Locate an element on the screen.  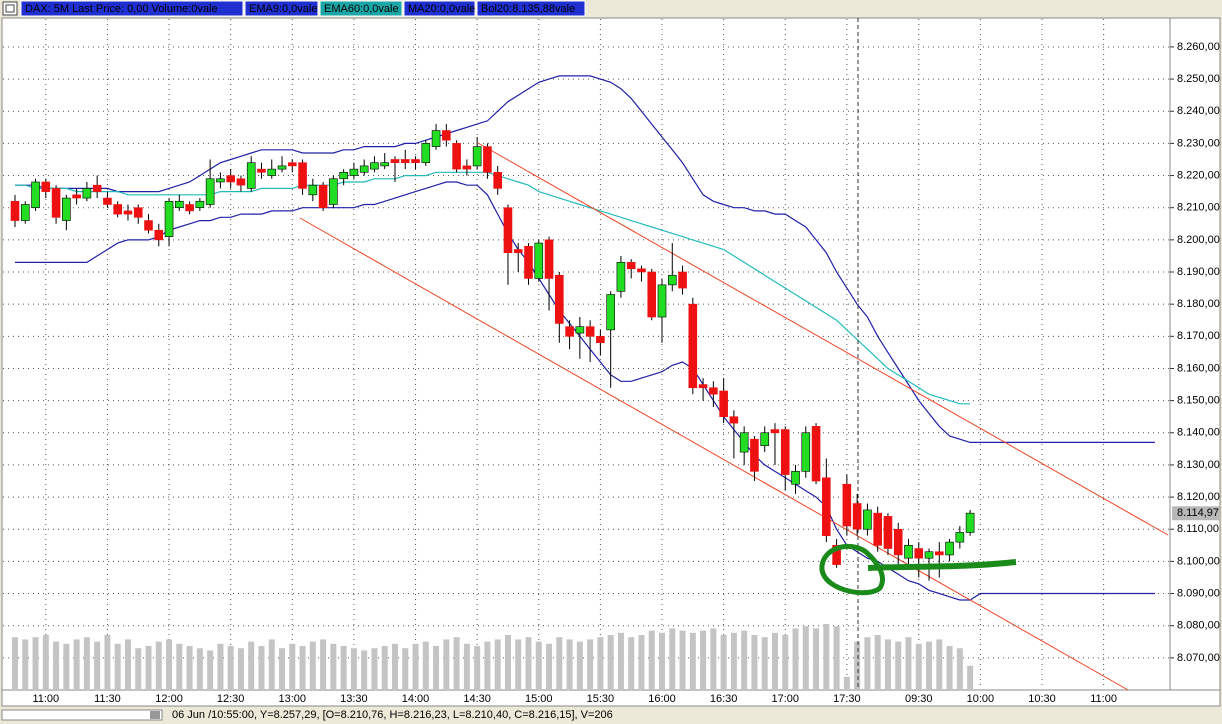
x-tick-label: 14:30 is located at coordinates (477, 699).